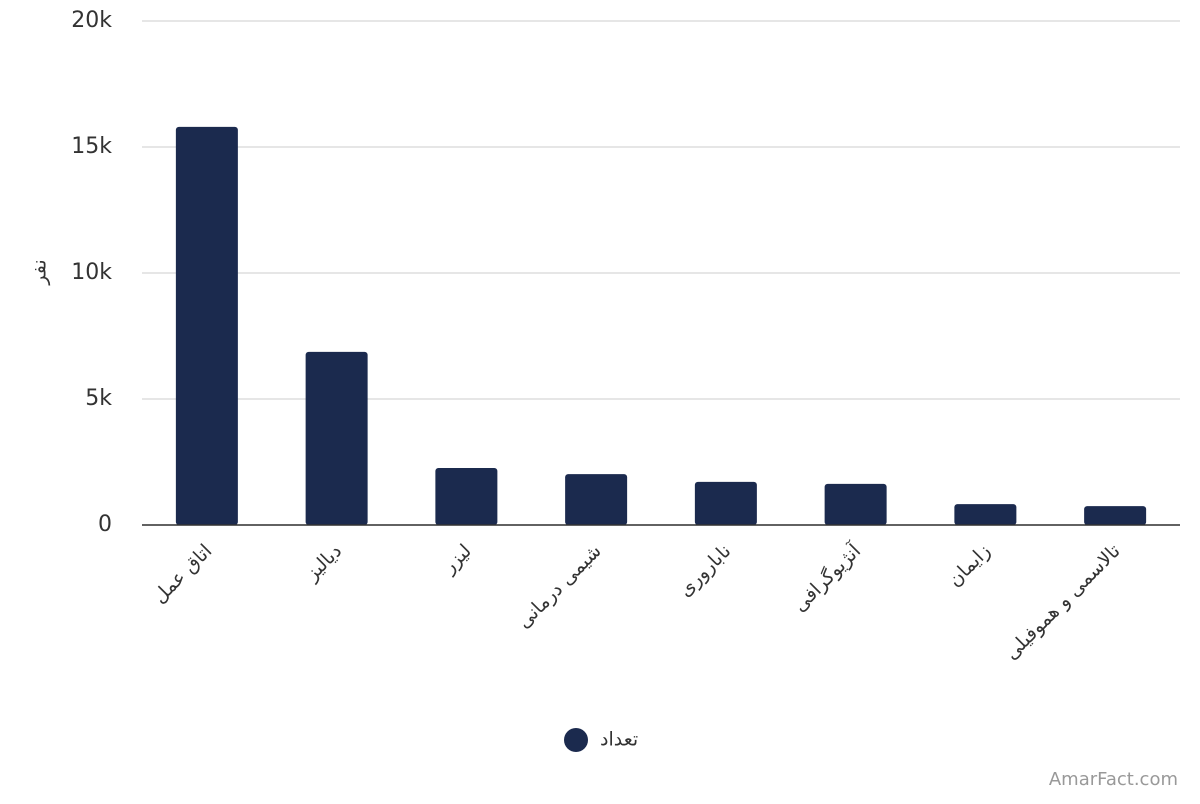 This screenshot has width=1200, height=804. What do you see at coordinates (183, 574) in the screenshot?
I see `x-tick-label: اتاق عمل` at bounding box center [183, 574].